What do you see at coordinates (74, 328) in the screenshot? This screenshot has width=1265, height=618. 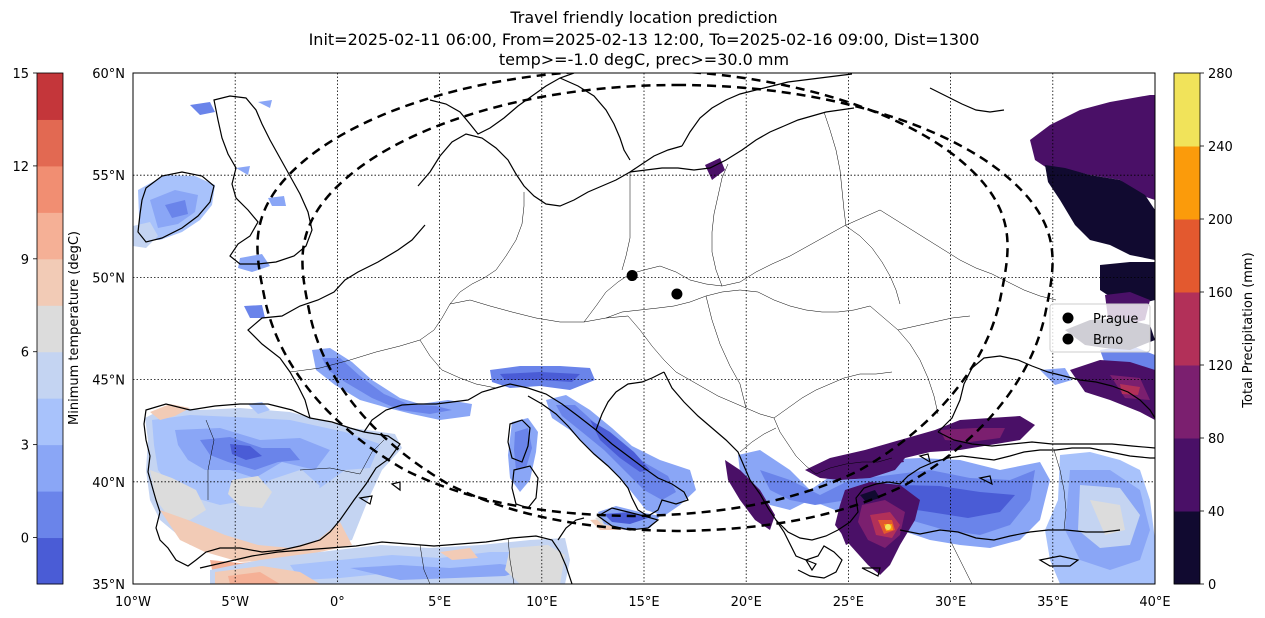 I see `temperature-colorbar-label: Minimum temperature (degC)` at bounding box center [74, 328].